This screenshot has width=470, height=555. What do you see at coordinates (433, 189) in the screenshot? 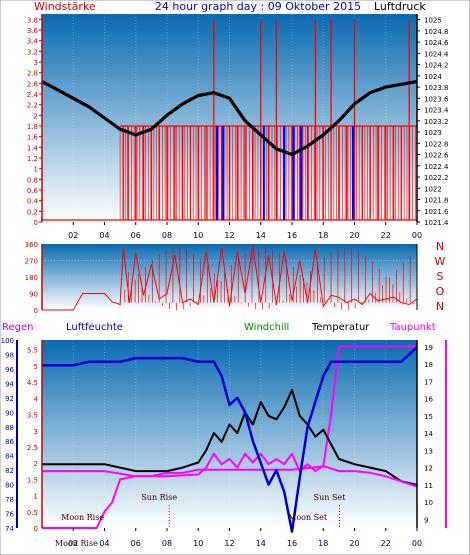
I see `pressure-tick-label: 1022` at bounding box center [433, 189].